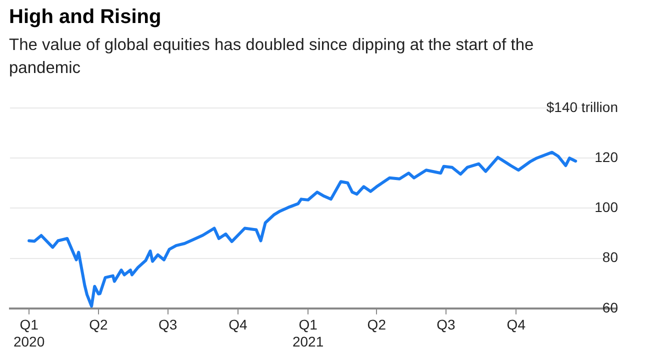 Image resolution: width=645 pixels, height=354 pixels. I want to click on chart-title: High and Rising, so click(85, 17).